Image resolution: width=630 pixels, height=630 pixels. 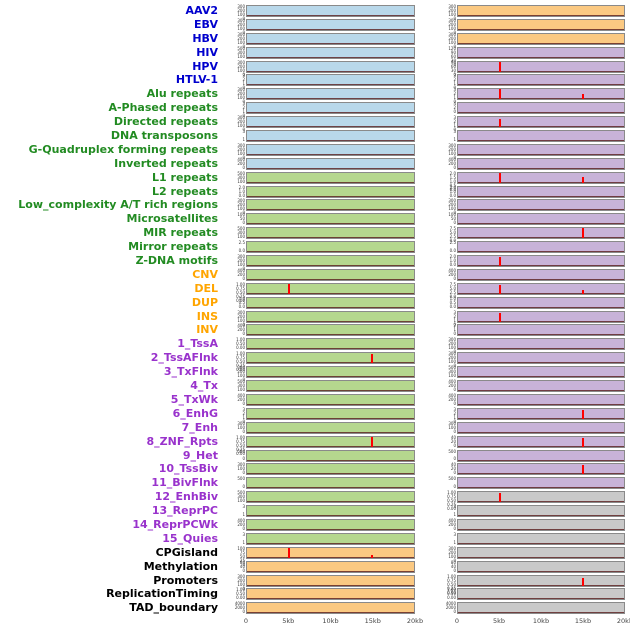 I want to click on feature-row: HTLV-1 3 2 1 0 3 2 1 0, so click(x=315, y=81).